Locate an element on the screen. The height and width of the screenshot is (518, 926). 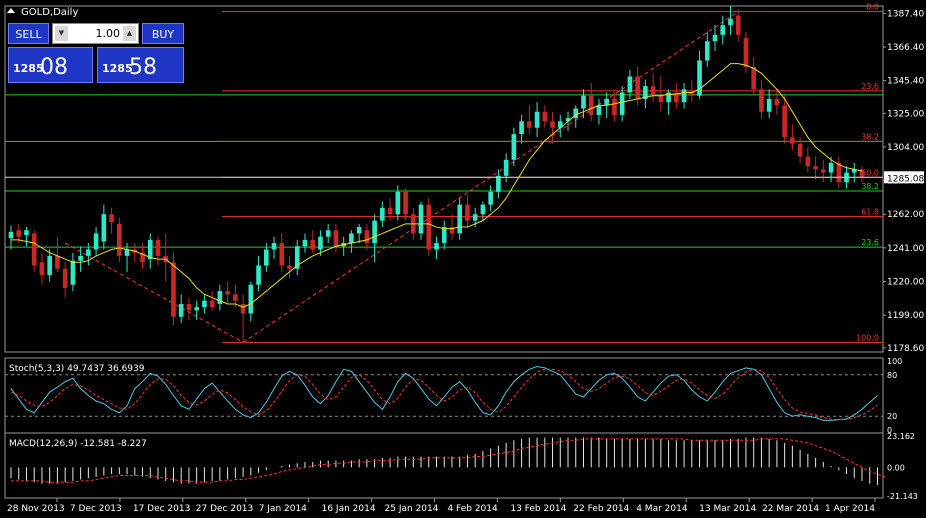
stoch-tick-label: 0 is located at coordinates (889, 430).